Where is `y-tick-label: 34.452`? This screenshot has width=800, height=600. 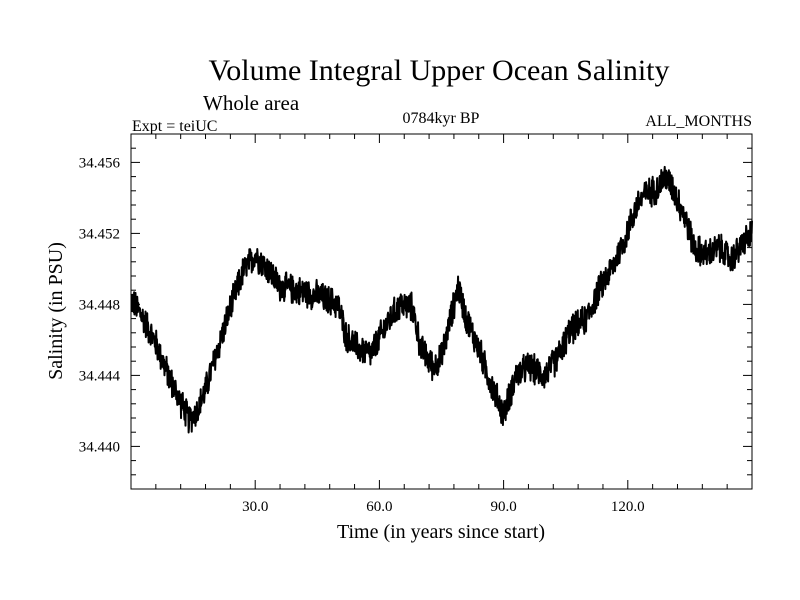
y-tick-label: 34.452 is located at coordinates (99, 234).